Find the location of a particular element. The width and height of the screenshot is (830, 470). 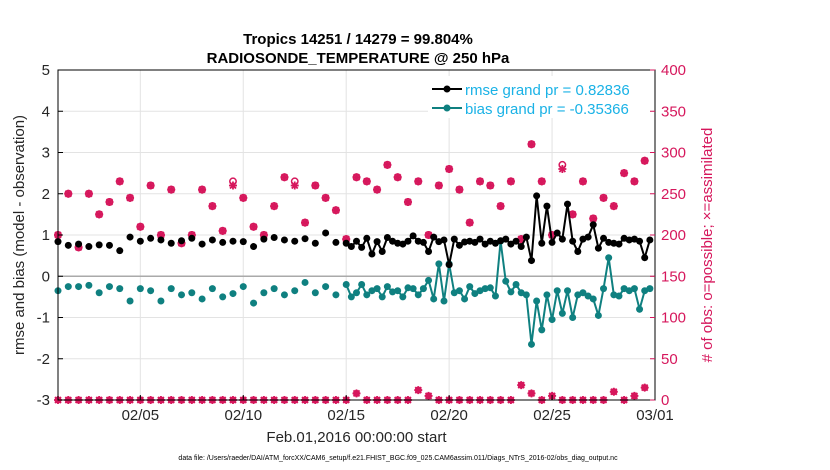

x-tick-label: 02/05 is located at coordinates (141, 415).